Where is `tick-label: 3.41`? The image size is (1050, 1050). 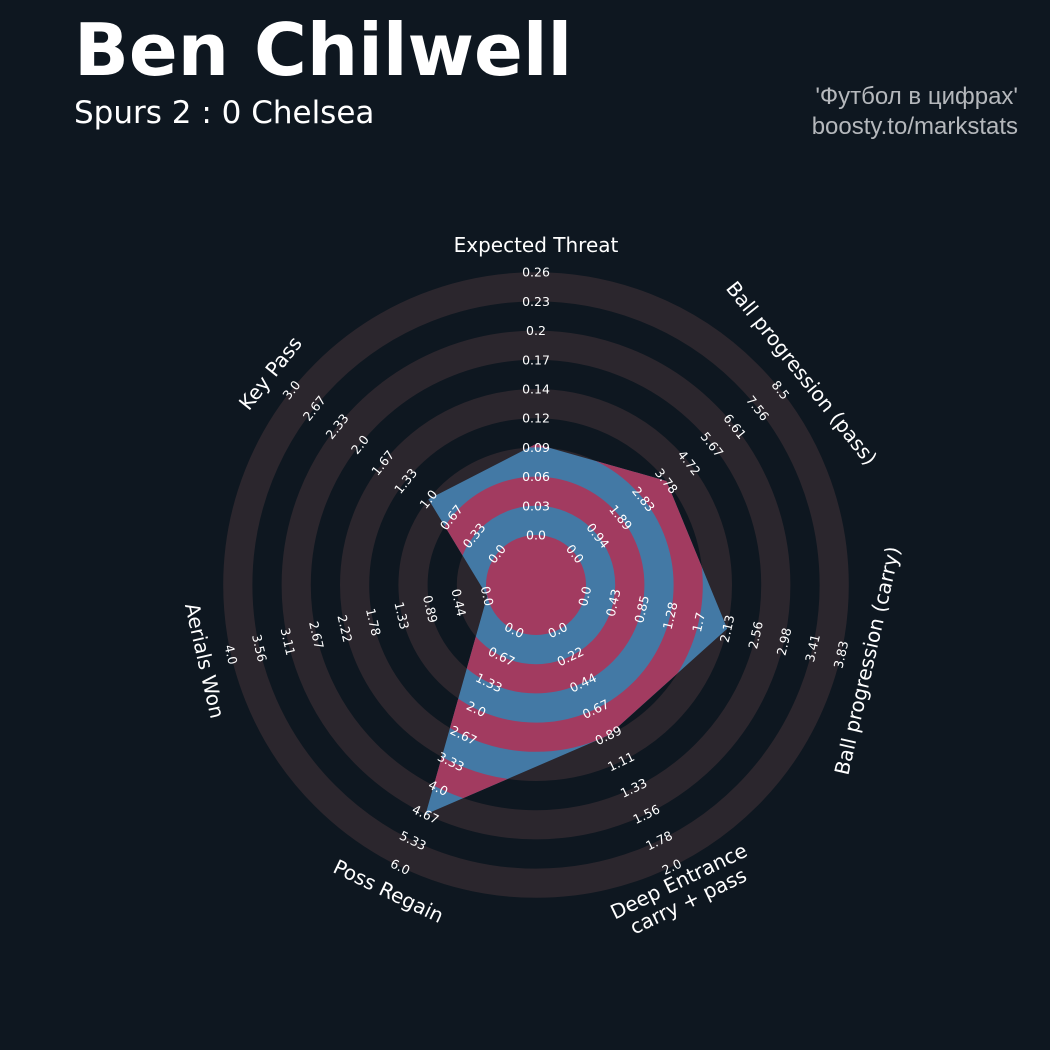
tick-label: 3.41 is located at coordinates (812, 648).